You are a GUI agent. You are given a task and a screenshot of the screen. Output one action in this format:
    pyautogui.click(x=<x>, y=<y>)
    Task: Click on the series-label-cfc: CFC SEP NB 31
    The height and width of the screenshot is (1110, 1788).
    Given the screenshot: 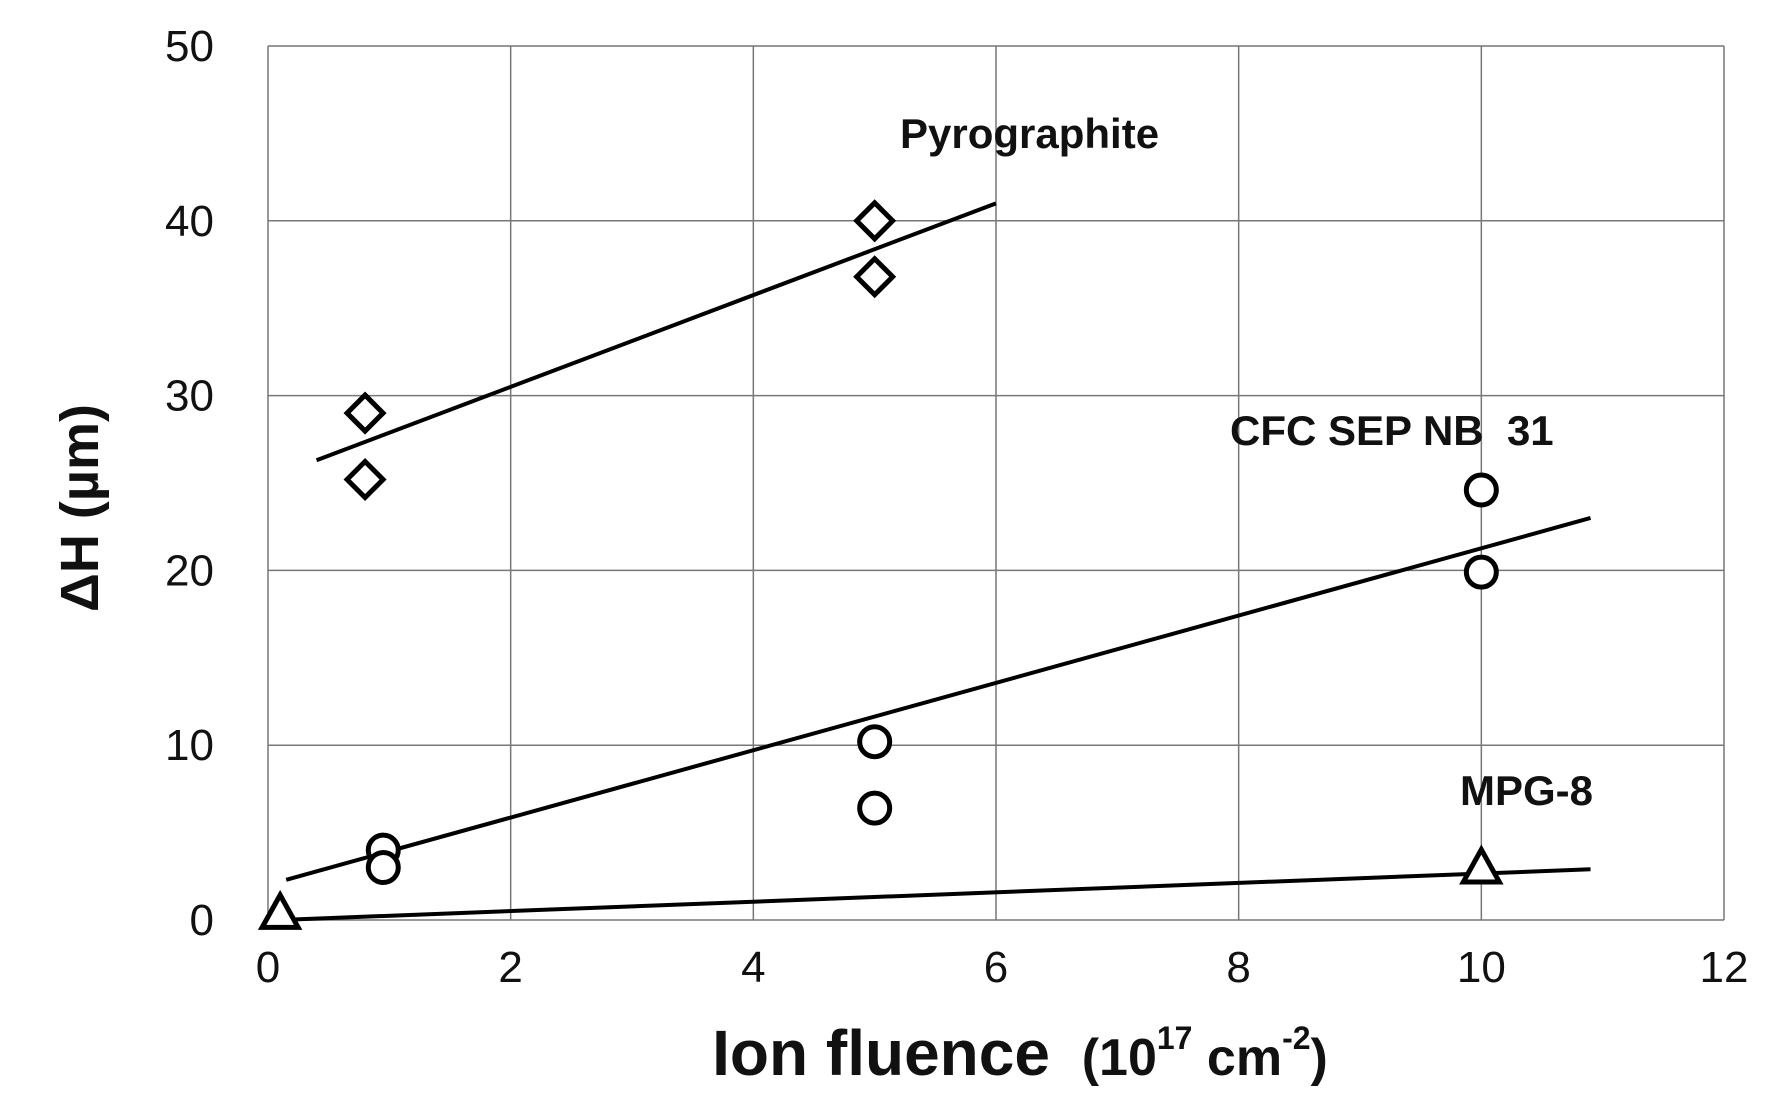 What is the action you would take?
    pyautogui.click(x=1392, y=430)
    